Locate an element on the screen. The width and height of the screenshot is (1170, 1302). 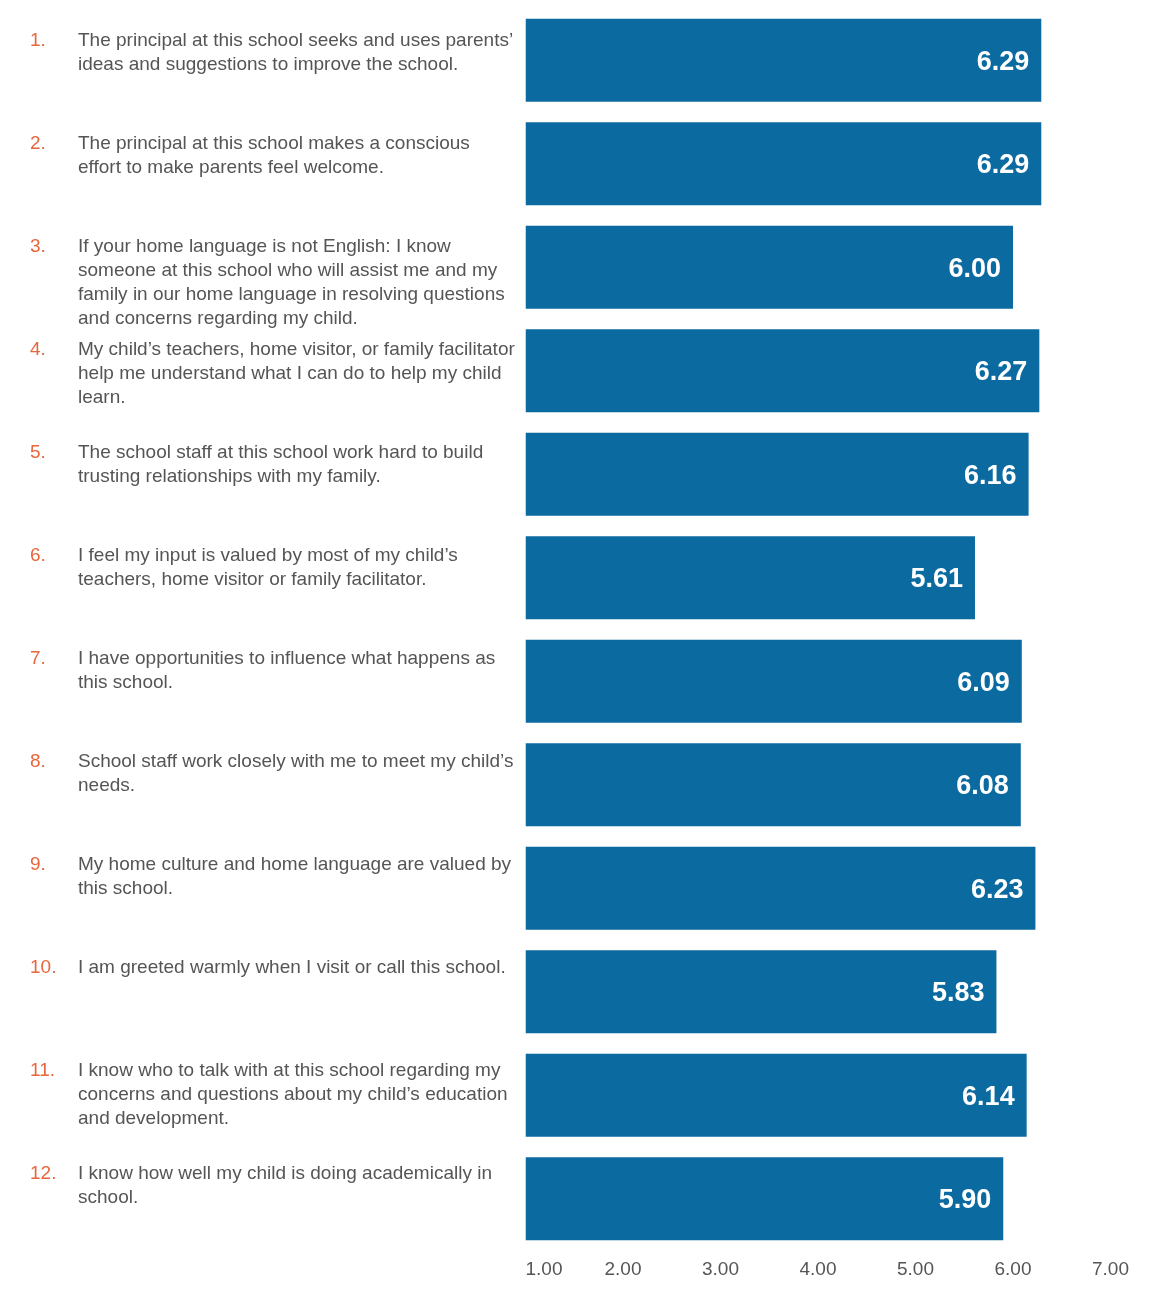
x-tick-label: 6.00 is located at coordinates (1013, 1268).